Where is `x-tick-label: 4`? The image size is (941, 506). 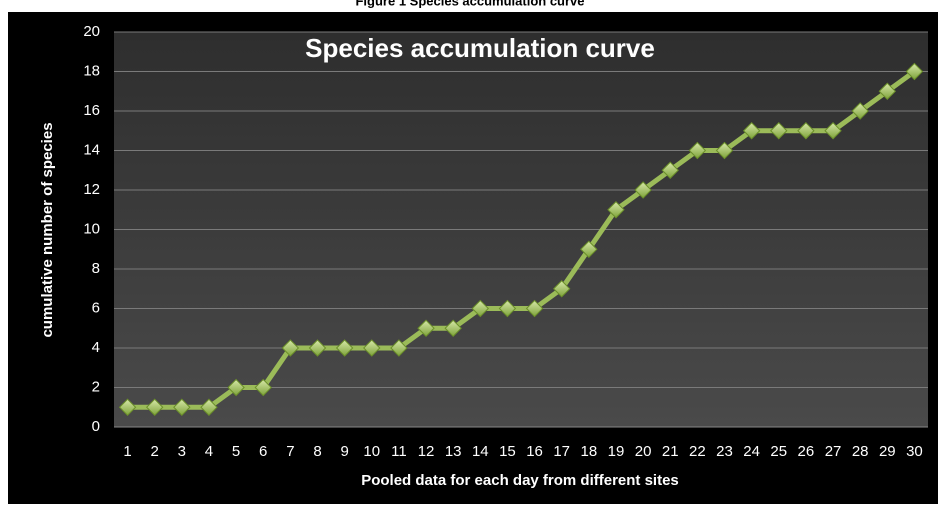 x-tick-label: 4 is located at coordinates (209, 451).